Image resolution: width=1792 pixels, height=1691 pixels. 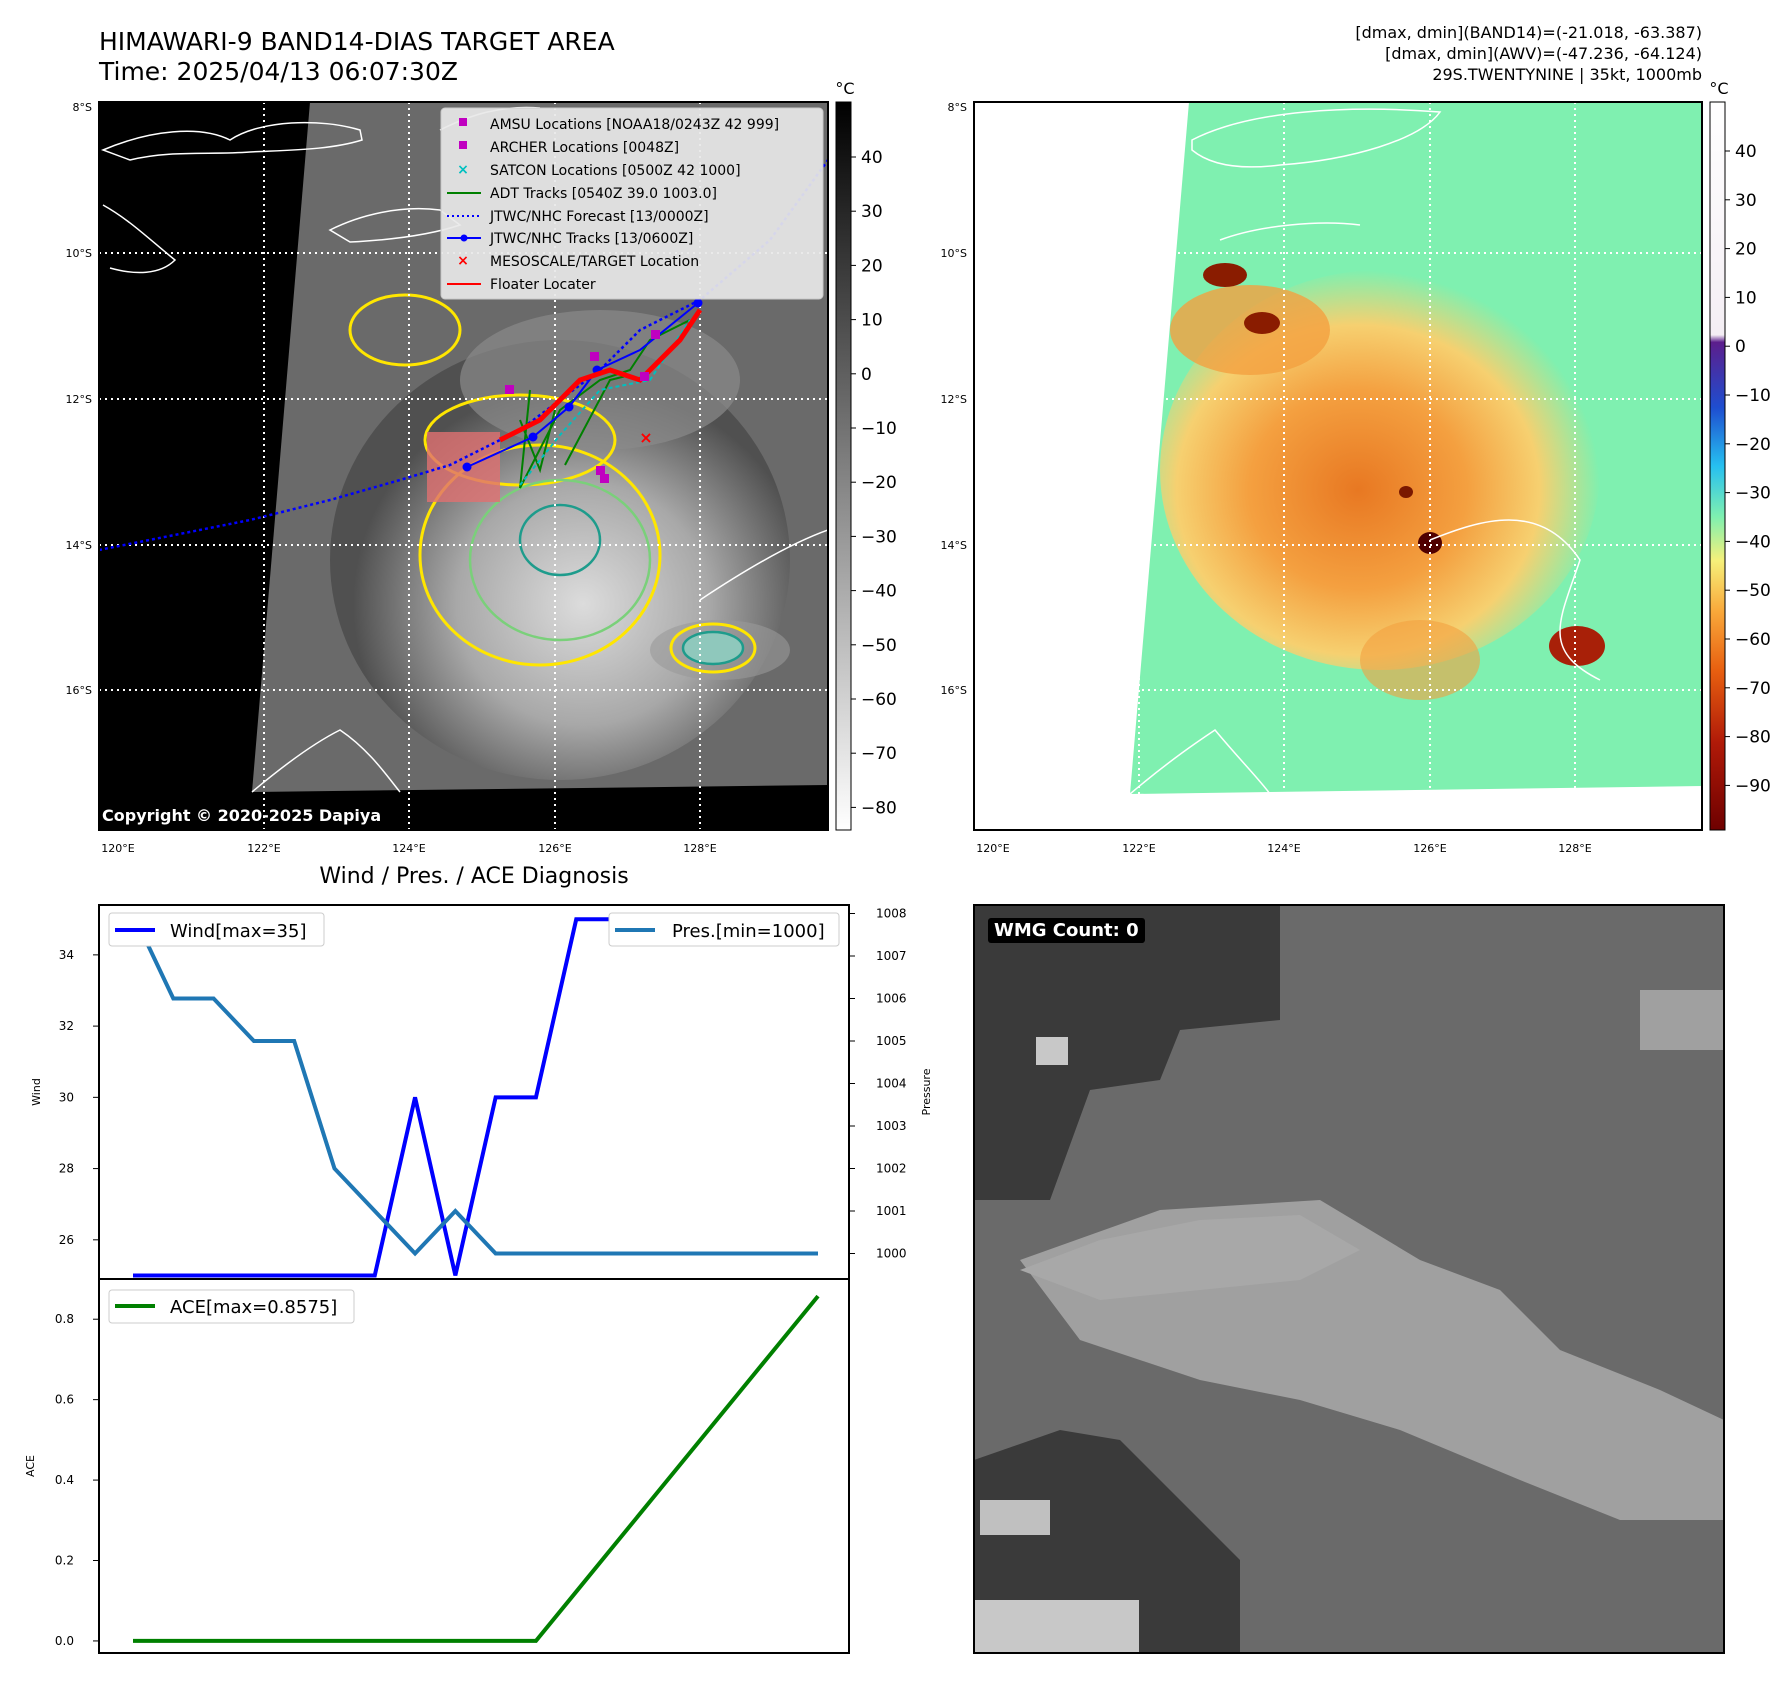 What do you see at coordinates (79, 690) in the screenshot?
I see `left-lat-16s: 16°S` at bounding box center [79, 690].